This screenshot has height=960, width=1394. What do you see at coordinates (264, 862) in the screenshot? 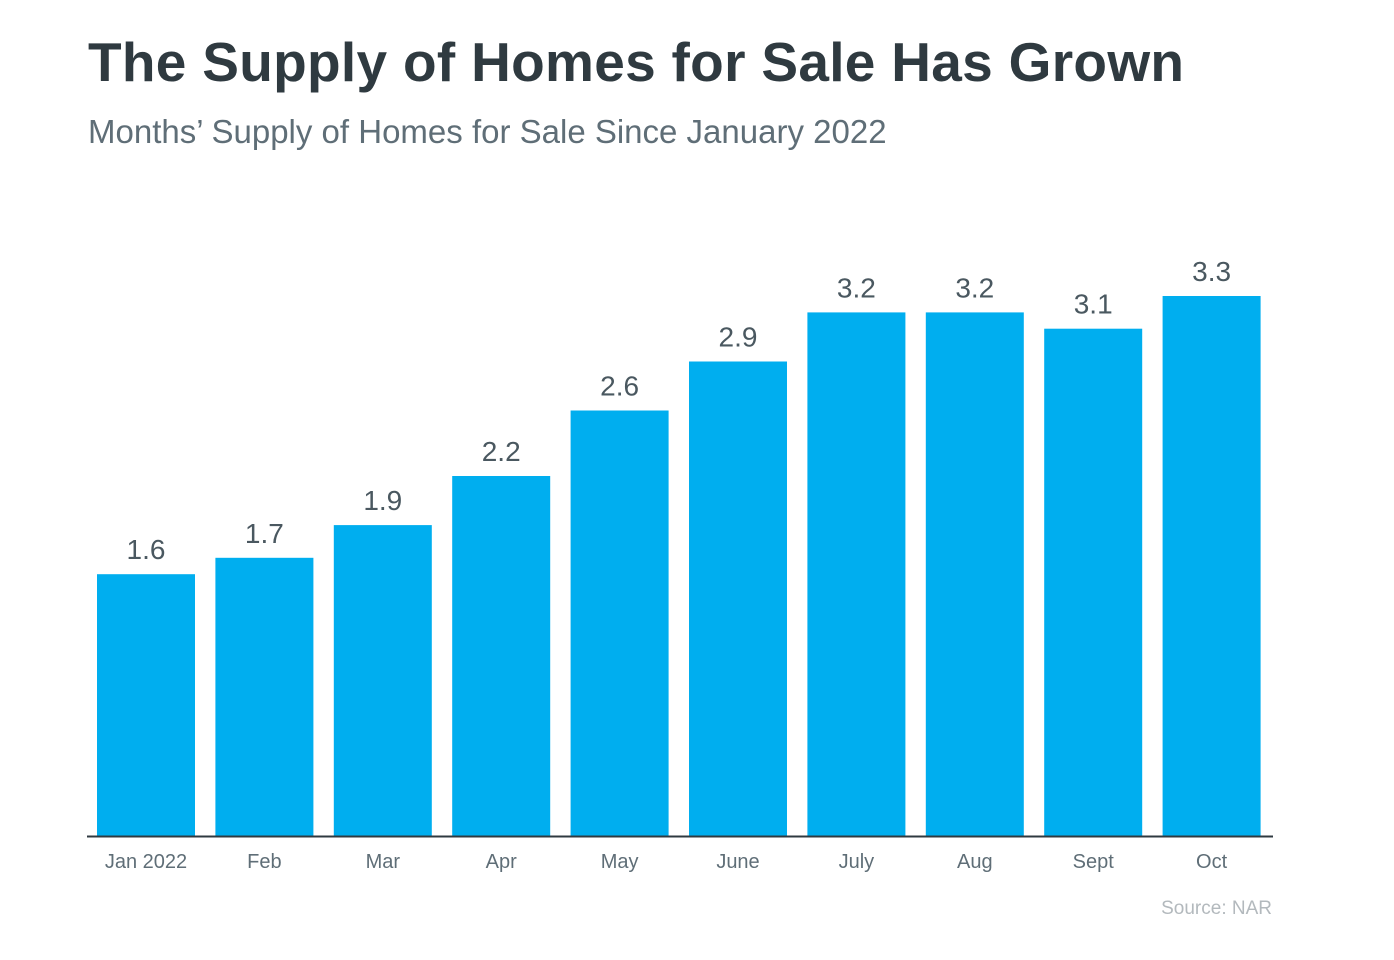
I see `x-tick-label: Feb` at bounding box center [264, 862].